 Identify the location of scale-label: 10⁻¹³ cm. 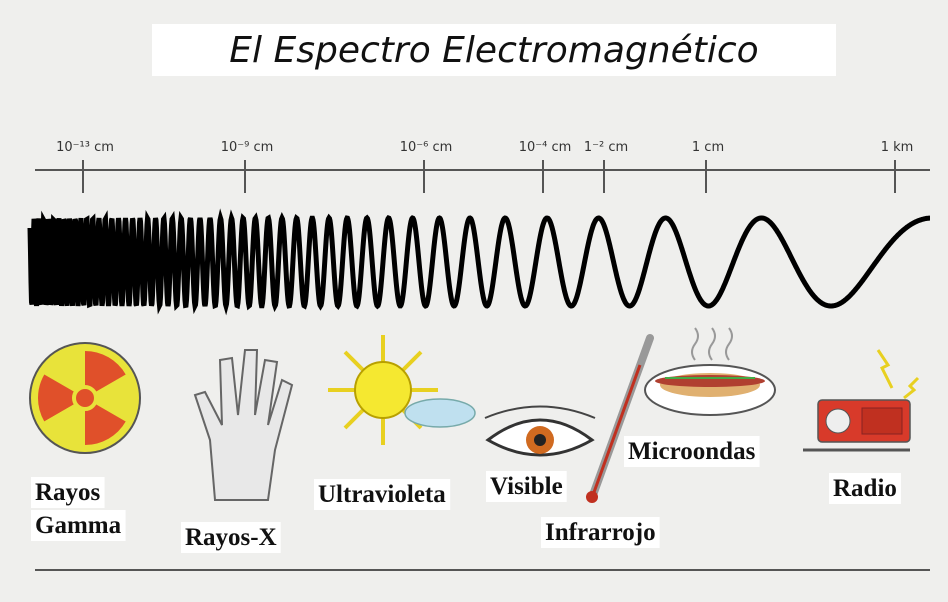
(85, 147).